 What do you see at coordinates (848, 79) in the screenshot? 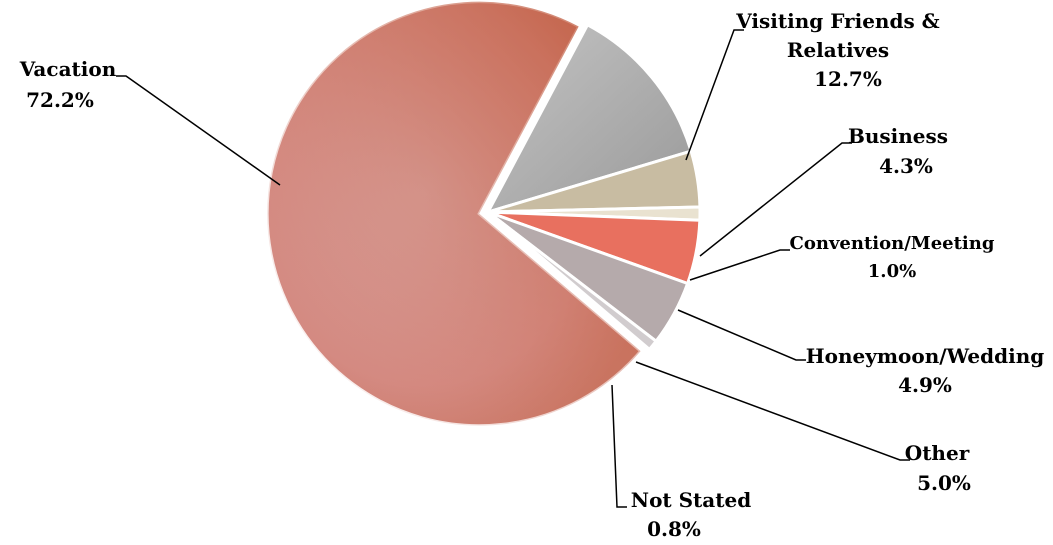
I see `slice-value-label-visiting-friends-relatives: 12.7%` at bounding box center [848, 79].